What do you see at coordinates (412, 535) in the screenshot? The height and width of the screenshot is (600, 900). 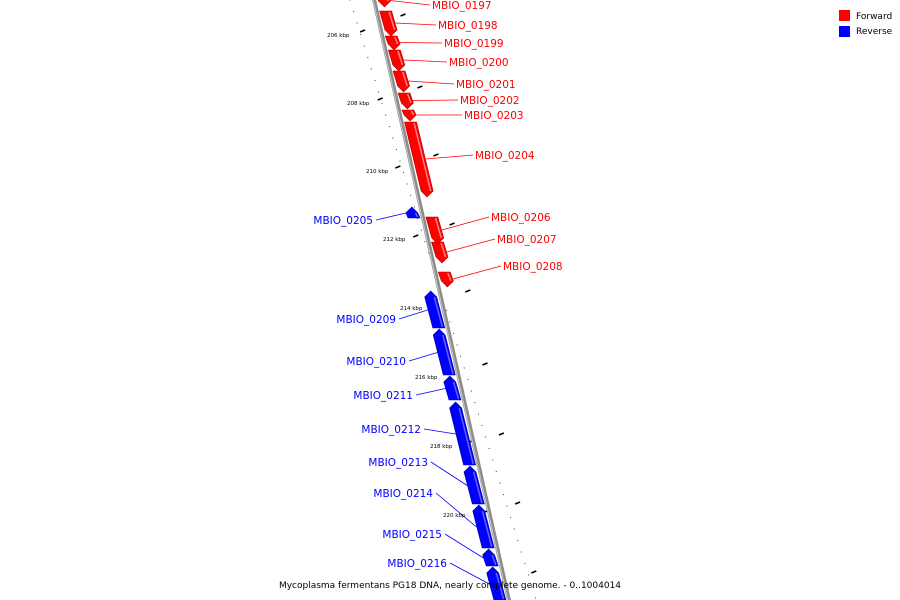 I see `gene-label: MBIO_0215` at bounding box center [412, 535].